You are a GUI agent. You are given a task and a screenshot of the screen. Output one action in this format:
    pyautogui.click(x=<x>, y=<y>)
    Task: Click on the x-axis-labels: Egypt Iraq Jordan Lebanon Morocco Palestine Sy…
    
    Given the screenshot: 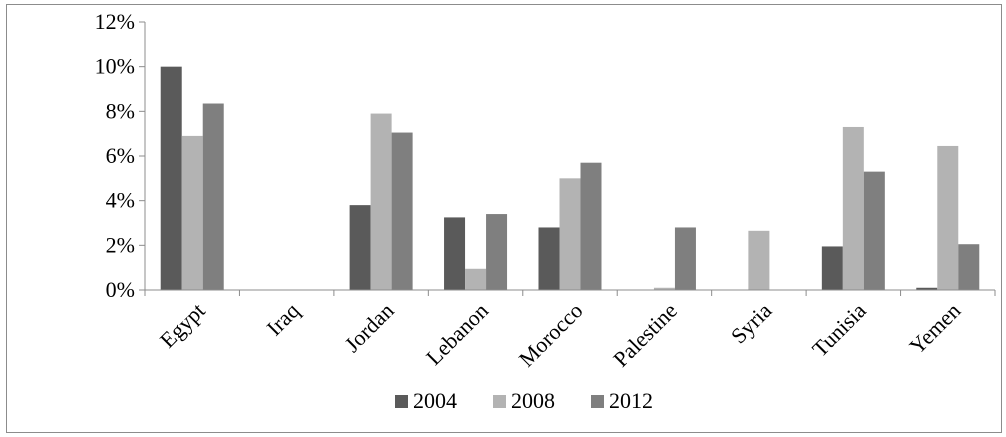 What is the action you would take?
    pyautogui.click(x=560, y=335)
    